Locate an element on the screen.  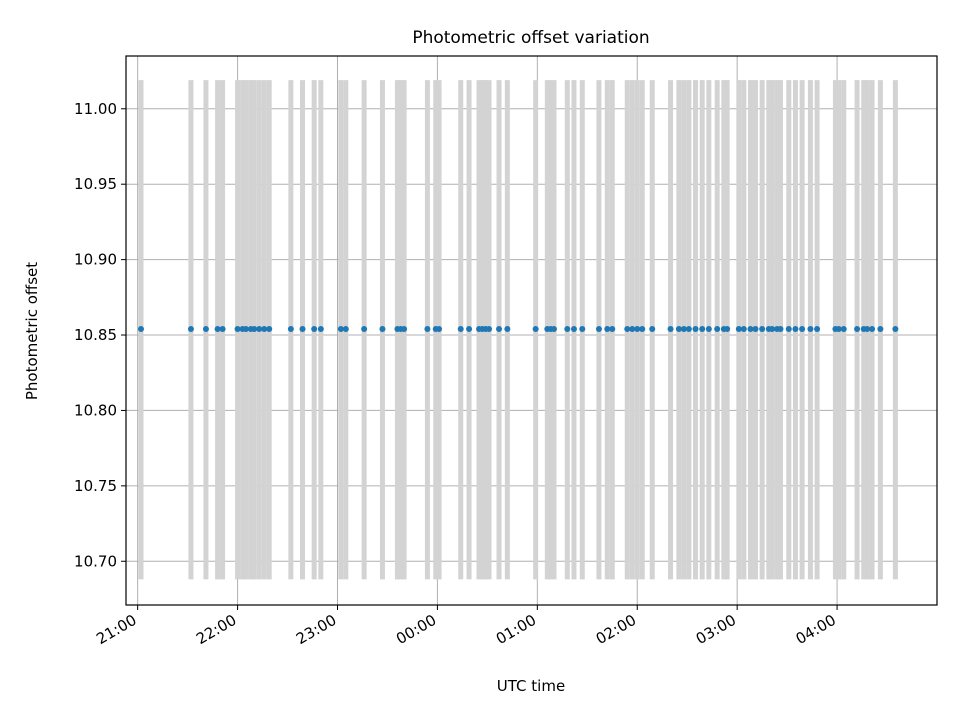
x-axis-ticks: 21:00 22:00 23:00 00:00 01:00 02:00 03:00 04:00 is located at coordinates (466, 626).